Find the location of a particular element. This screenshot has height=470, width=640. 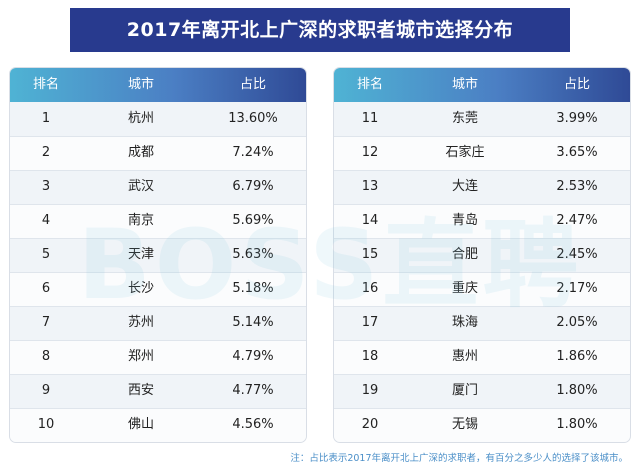

table-row: 16 重庆 2.17% is located at coordinates (482, 289).